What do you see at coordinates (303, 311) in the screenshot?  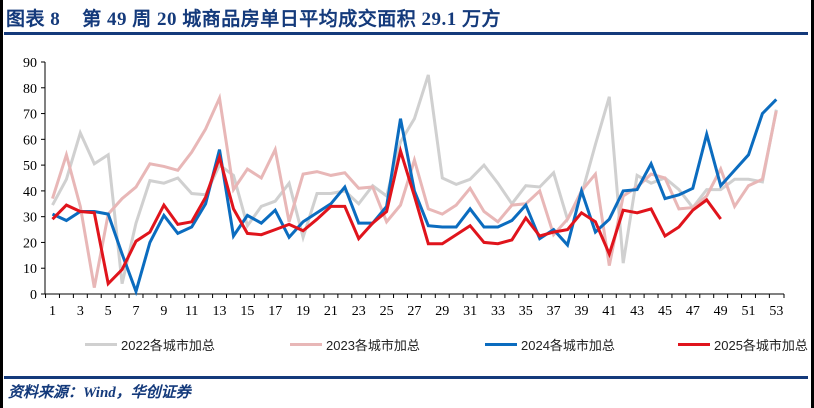 I see `x-tick-label: 19` at bounding box center [303, 311].